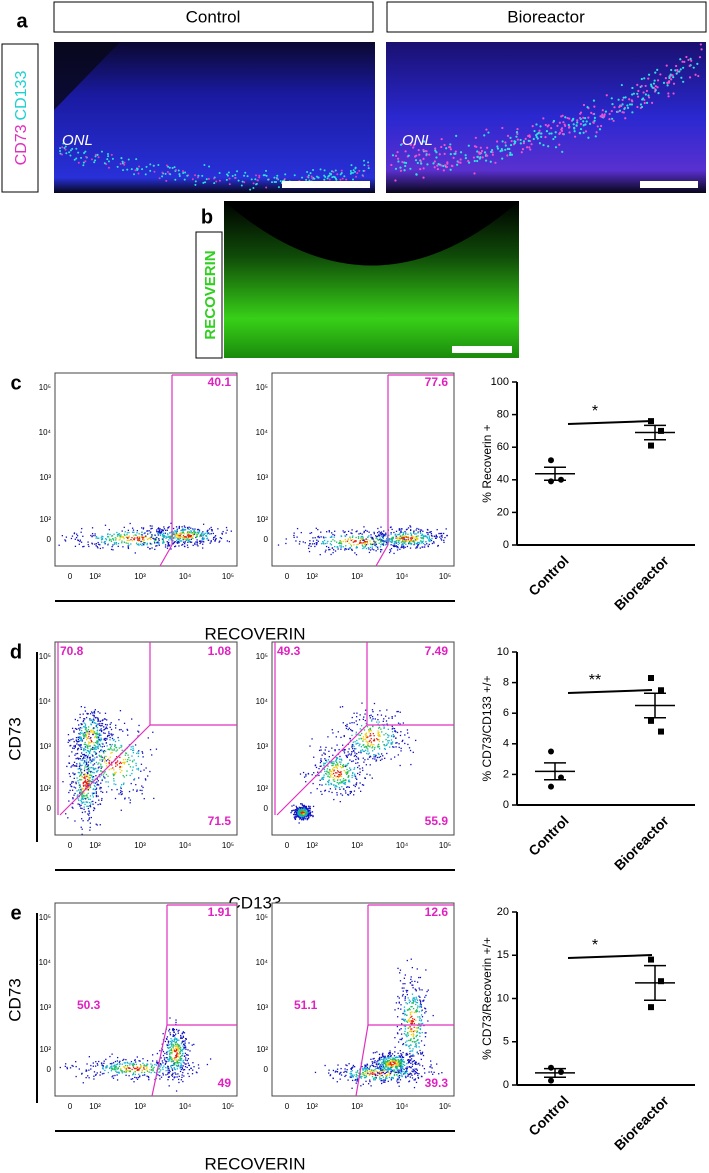 The image size is (709, 1173). I want to click on quadrant-percent: 71.5, so click(220, 821).